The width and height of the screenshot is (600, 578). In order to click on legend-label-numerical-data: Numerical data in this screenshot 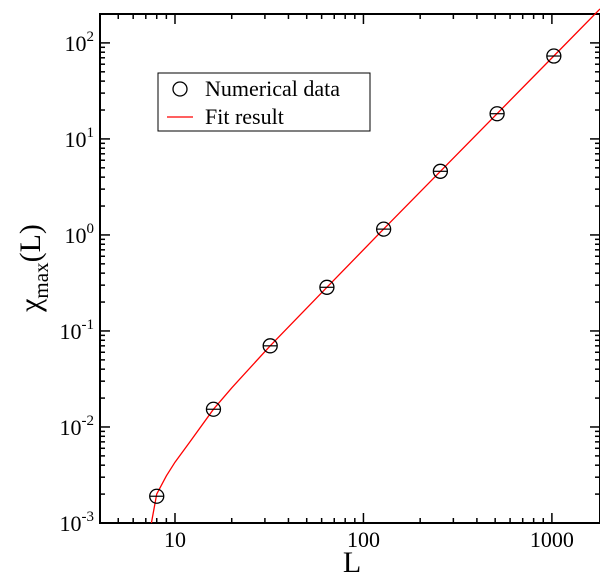, I will do `click(272, 88)`.